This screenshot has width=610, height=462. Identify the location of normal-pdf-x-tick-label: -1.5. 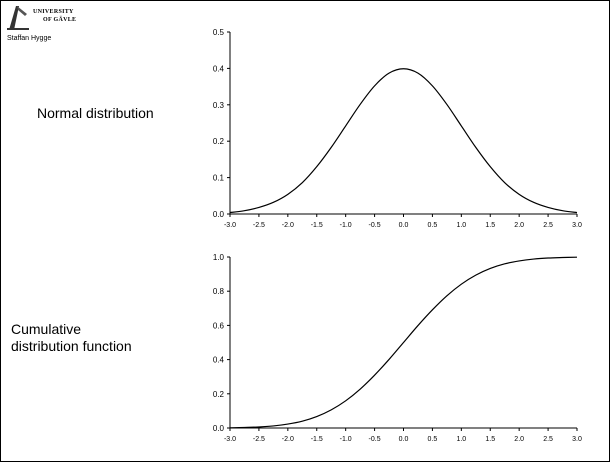
(317, 225).